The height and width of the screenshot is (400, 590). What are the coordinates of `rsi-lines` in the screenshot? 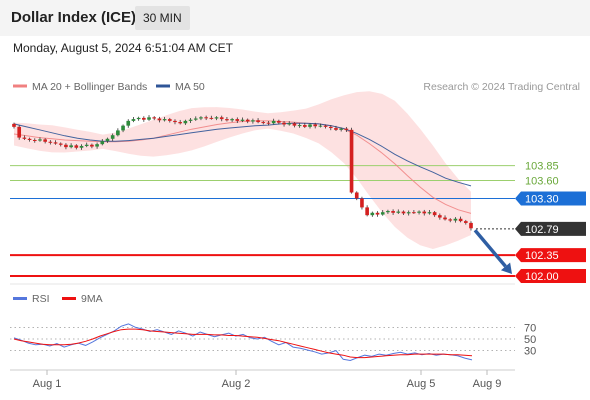 It's located at (243, 342).